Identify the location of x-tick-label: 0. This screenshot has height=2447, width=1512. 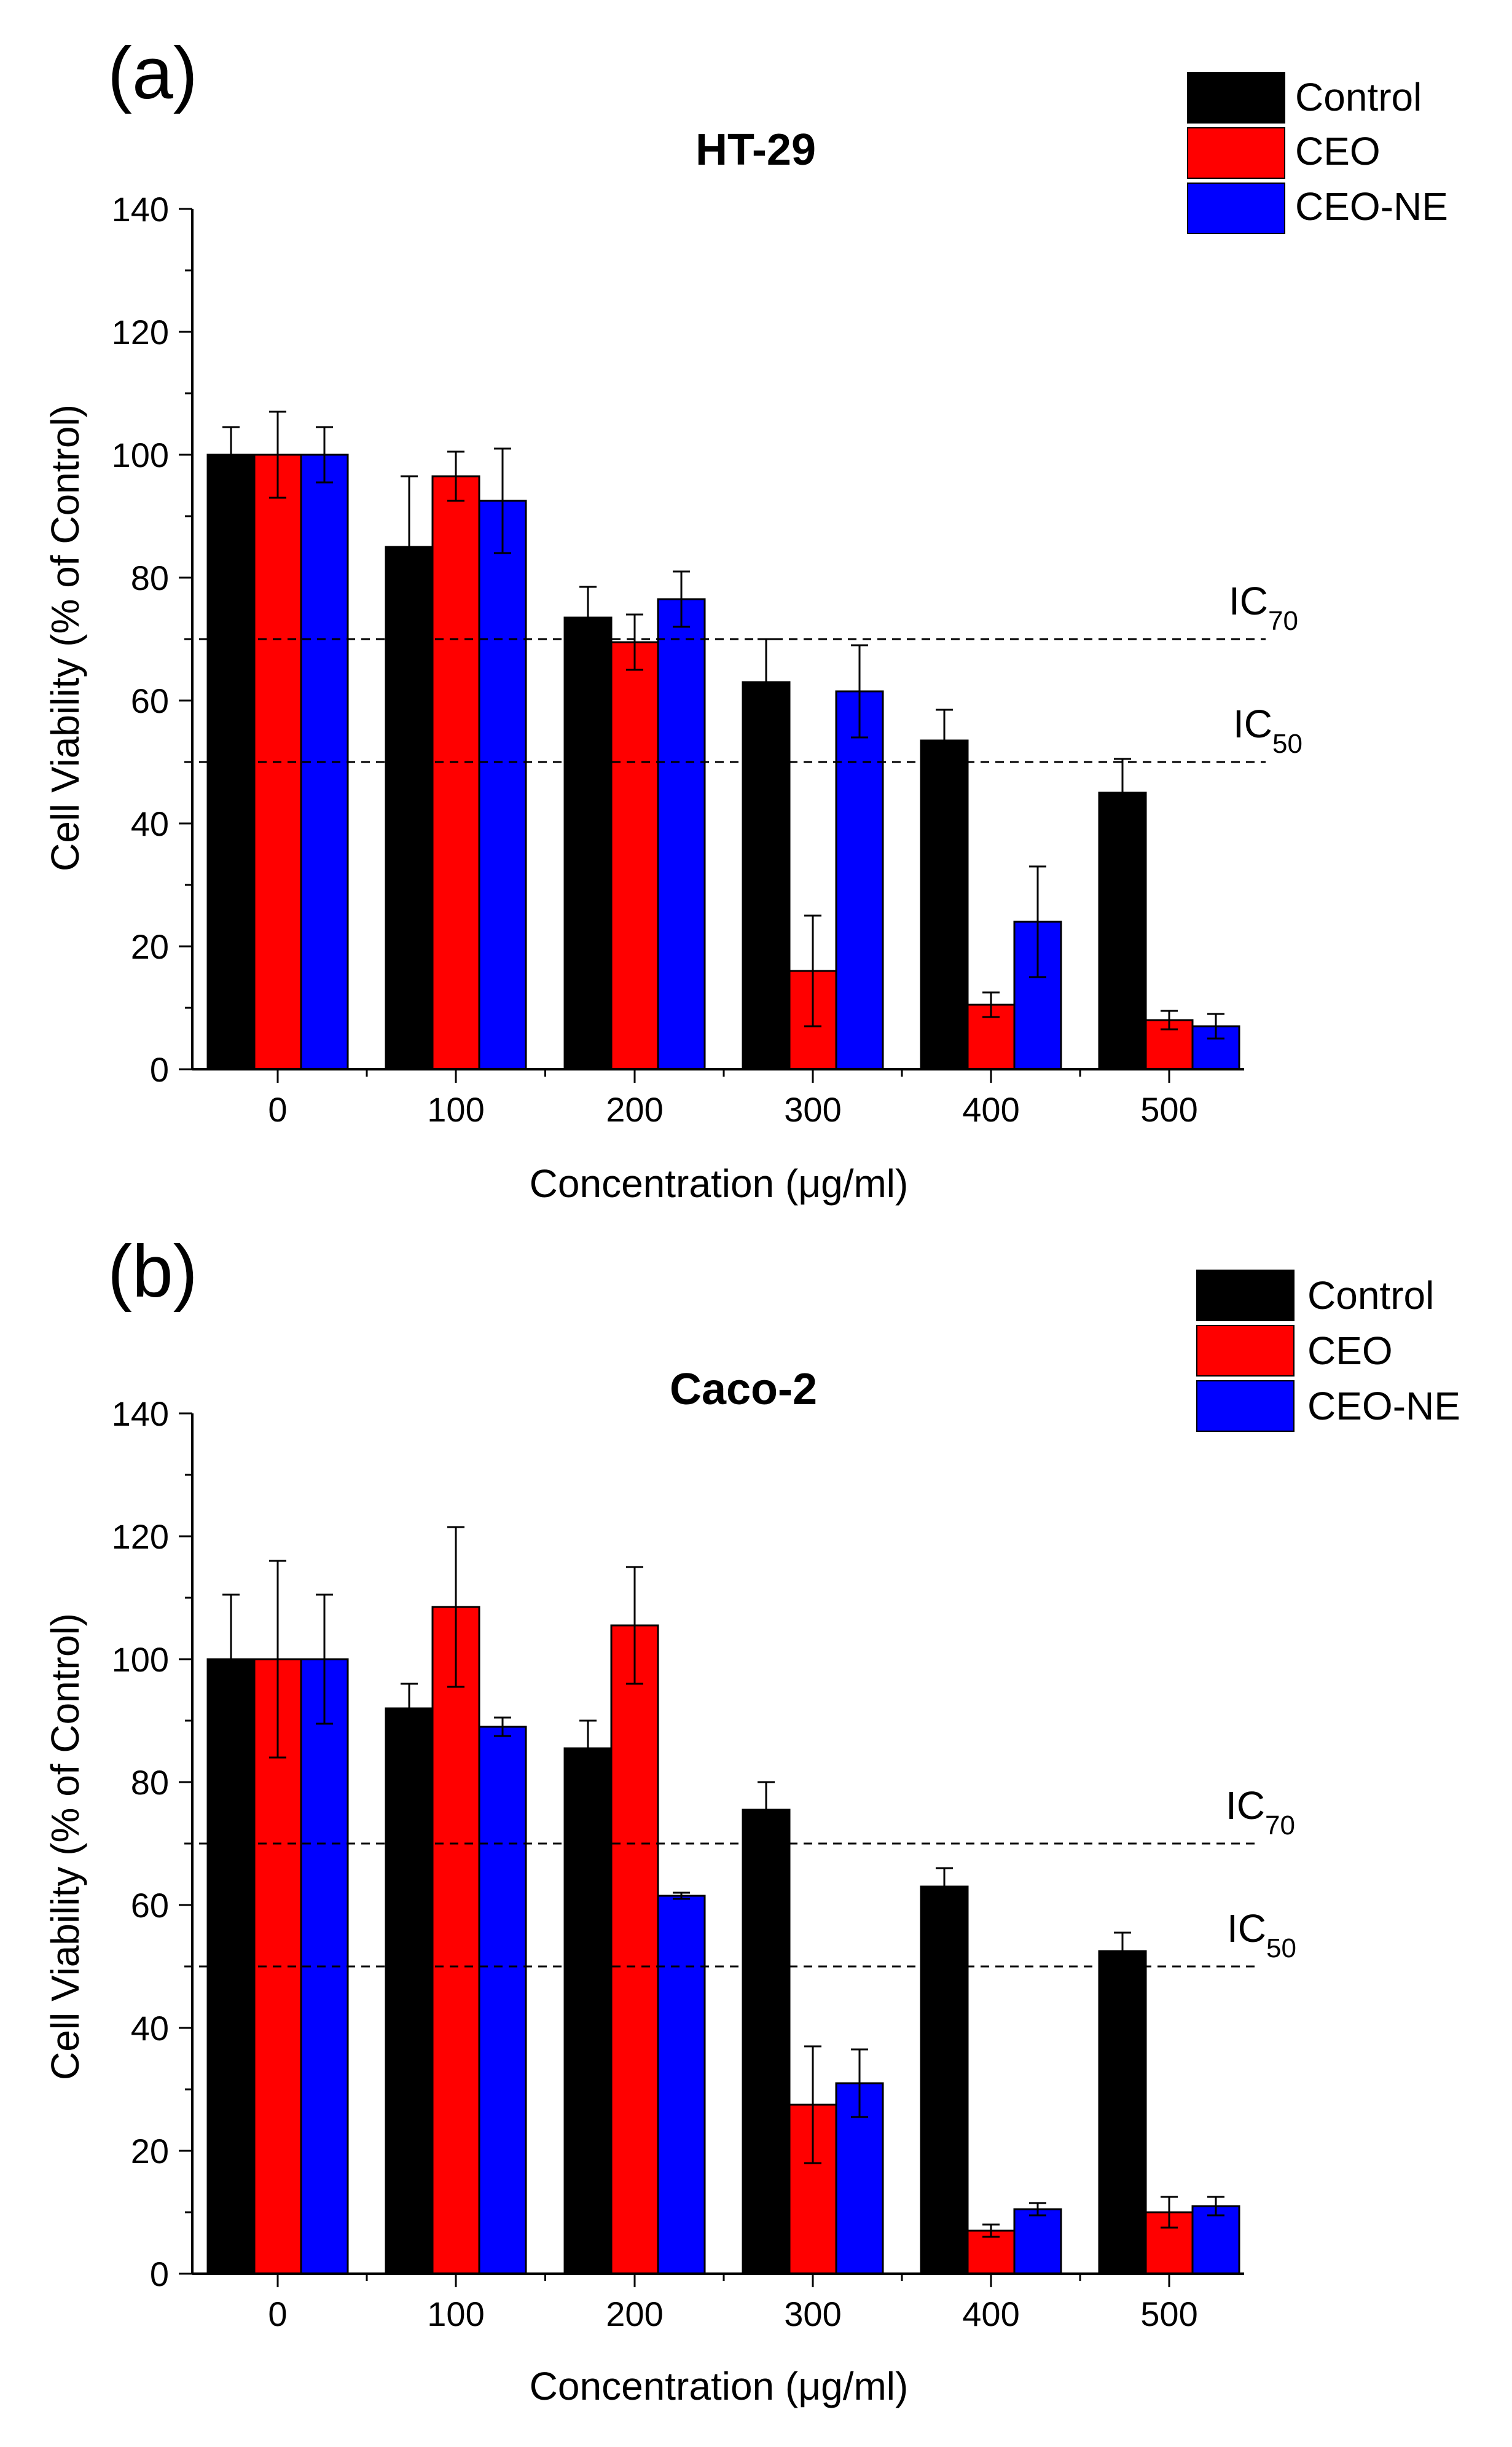
(277, 2314).